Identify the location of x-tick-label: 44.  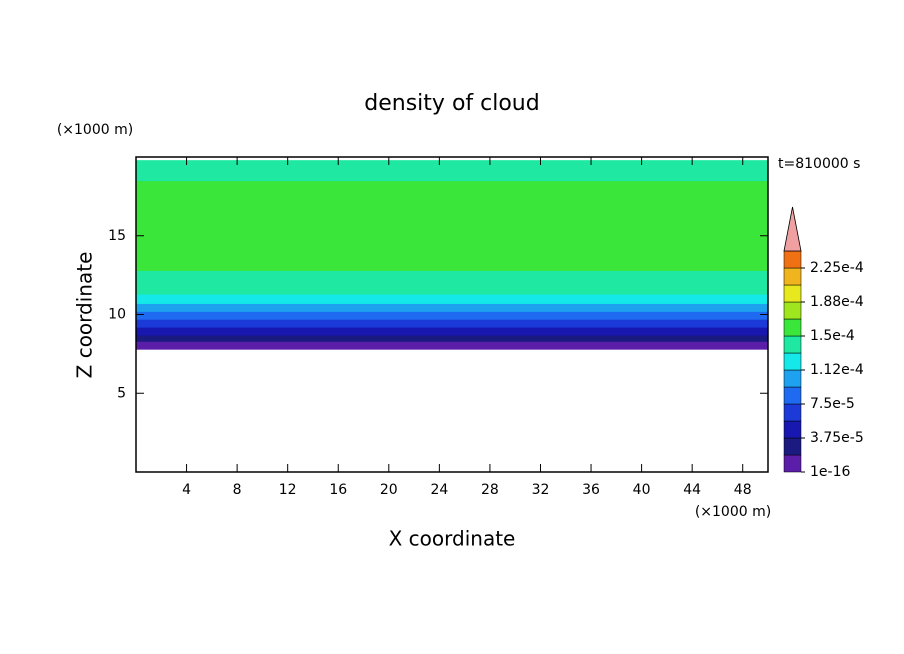
(692, 490).